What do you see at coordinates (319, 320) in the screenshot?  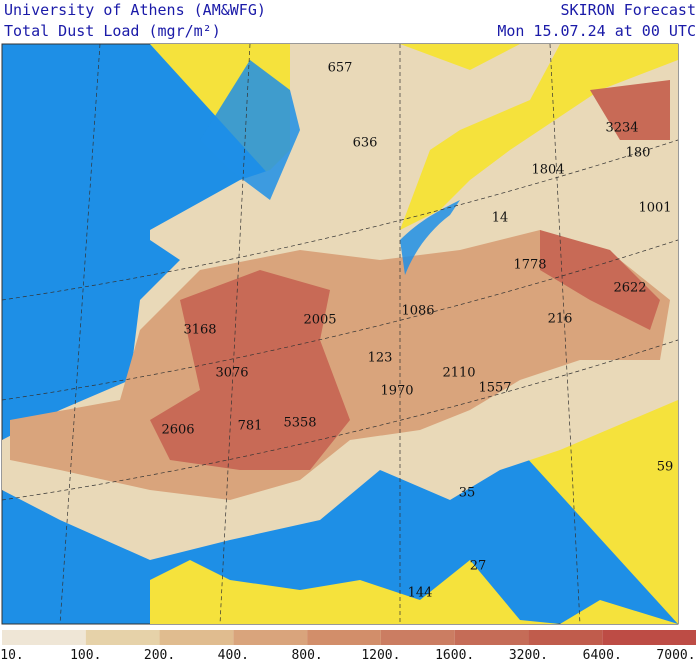 I see `dust-value: 2005` at bounding box center [319, 320].